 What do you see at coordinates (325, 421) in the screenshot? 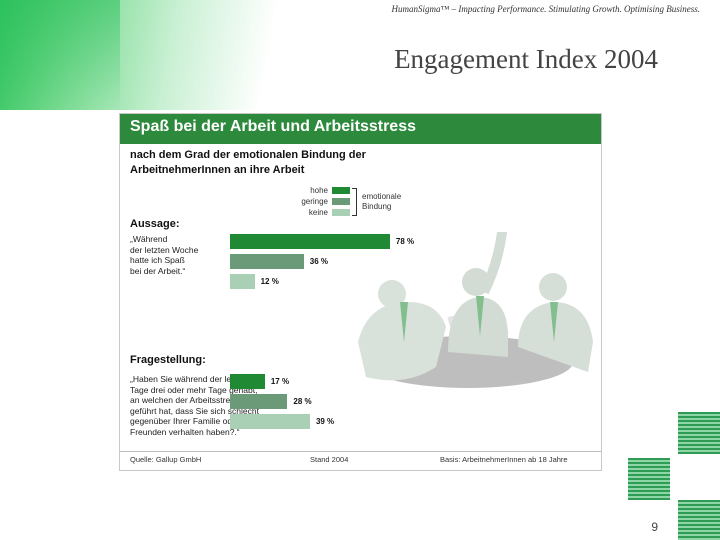
I see `bar-value-label: 39 %` at bounding box center [325, 421].